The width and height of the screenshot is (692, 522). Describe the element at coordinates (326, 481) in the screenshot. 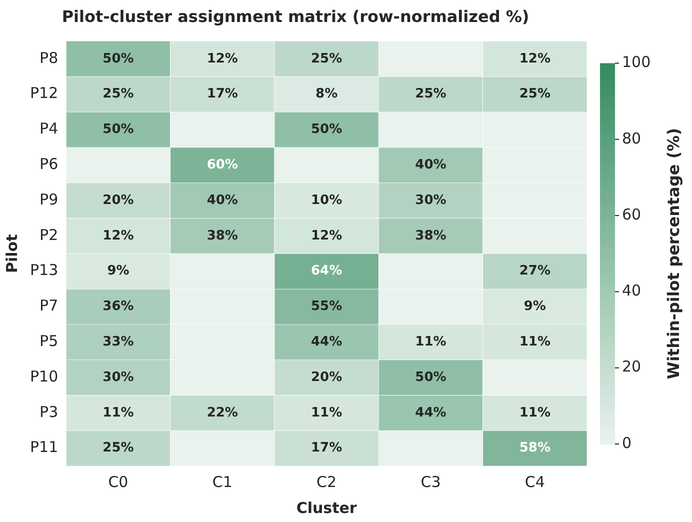

I see `x-tick-label: C2` at that location.